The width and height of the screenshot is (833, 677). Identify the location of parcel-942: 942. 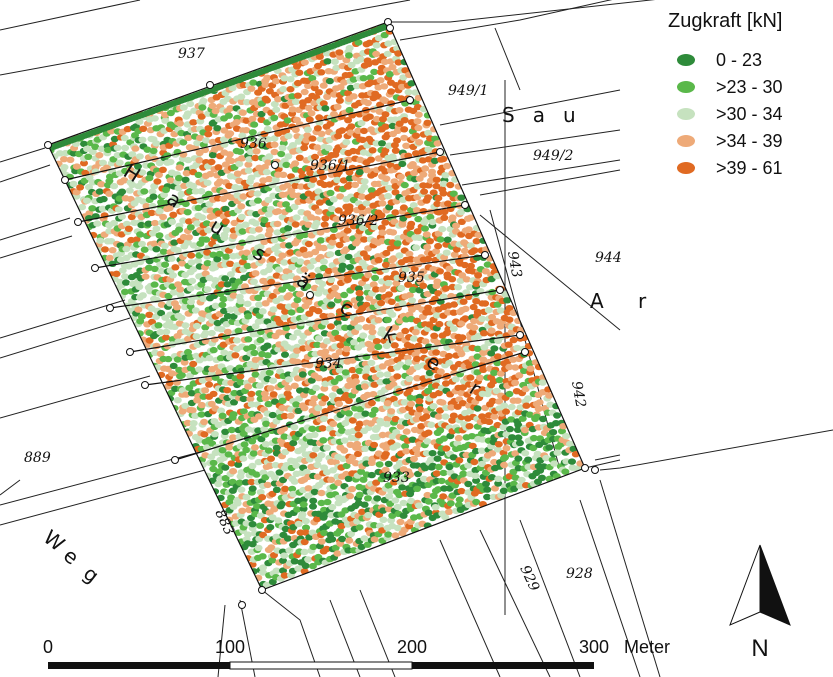
(578, 394).